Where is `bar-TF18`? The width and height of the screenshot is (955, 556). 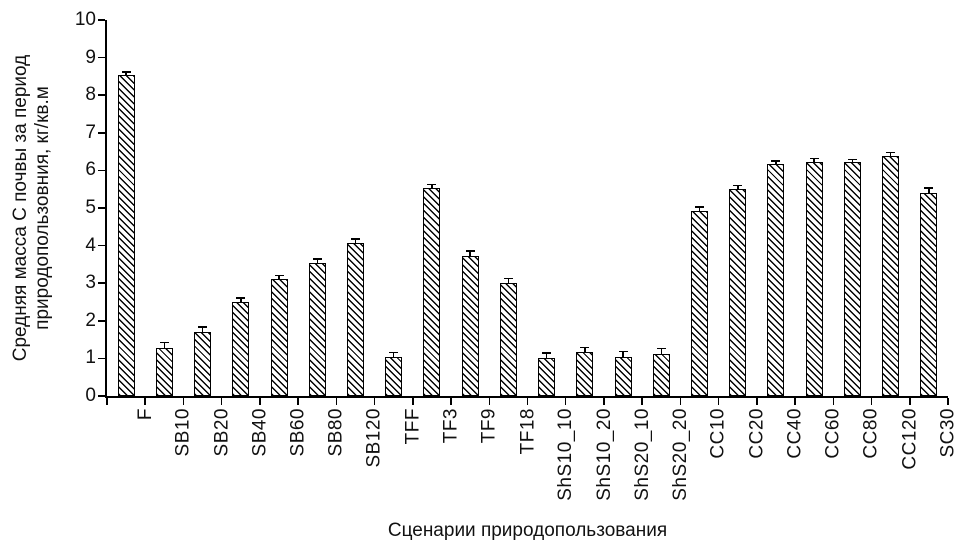
bar-TF18 is located at coordinates (508, 339).